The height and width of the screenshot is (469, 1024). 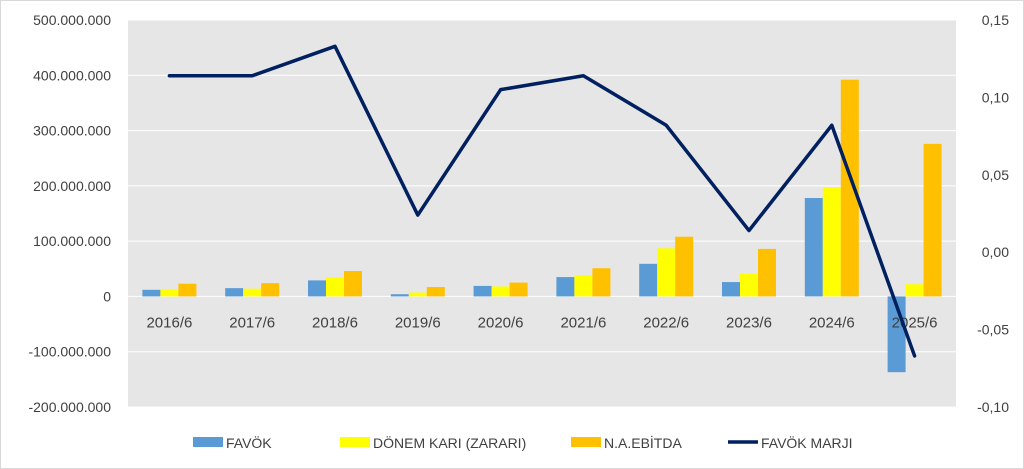 What do you see at coordinates (832, 322) in the screenshot?
I see `x-tick-label: 2024/6` at bounding box center [832, 322].